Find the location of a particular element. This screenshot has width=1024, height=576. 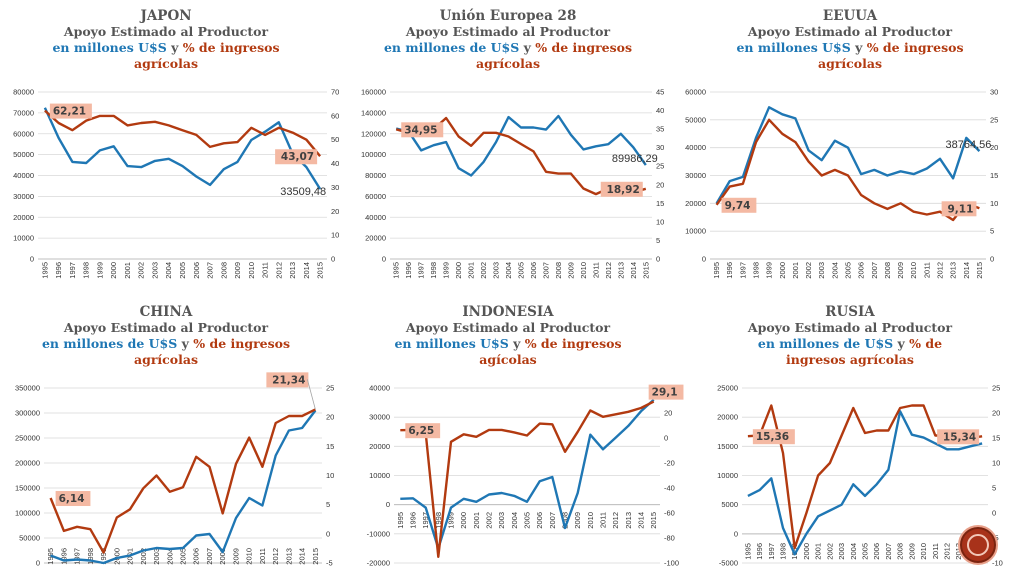

y-left-tick-label: 160000 is located at coordinates (373, 92).